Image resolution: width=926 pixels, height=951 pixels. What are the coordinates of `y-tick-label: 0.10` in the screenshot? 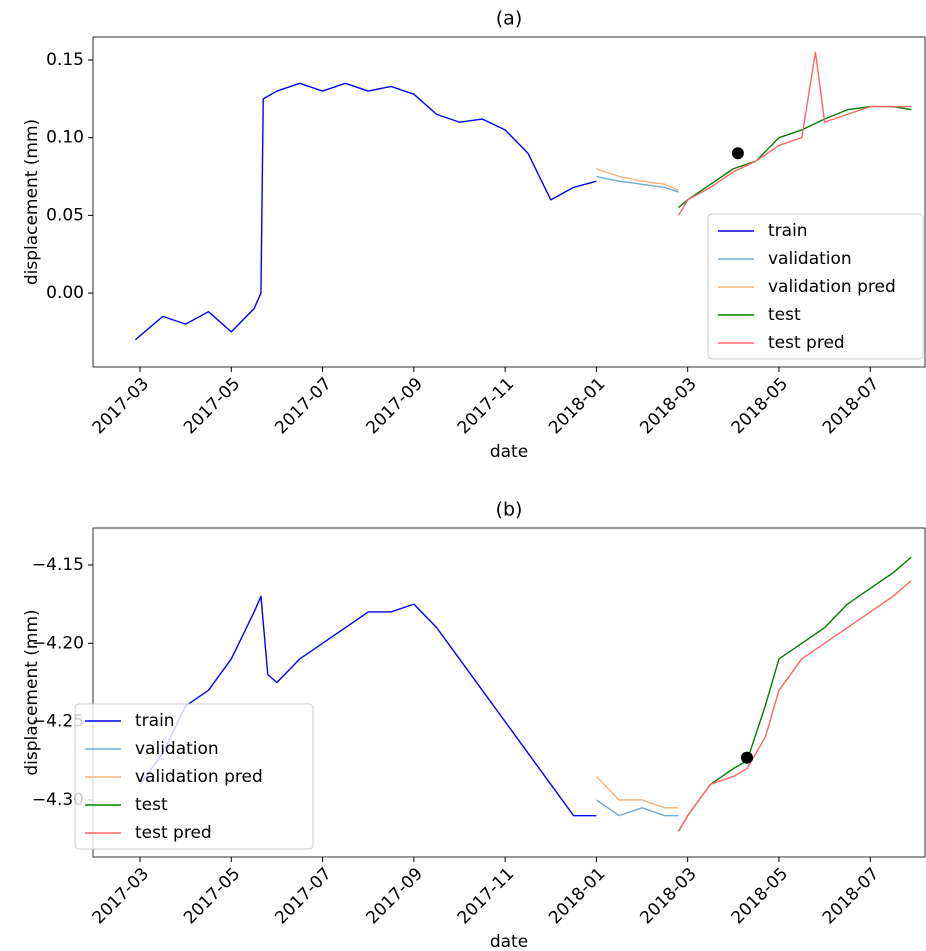 It's located at (65, 138).